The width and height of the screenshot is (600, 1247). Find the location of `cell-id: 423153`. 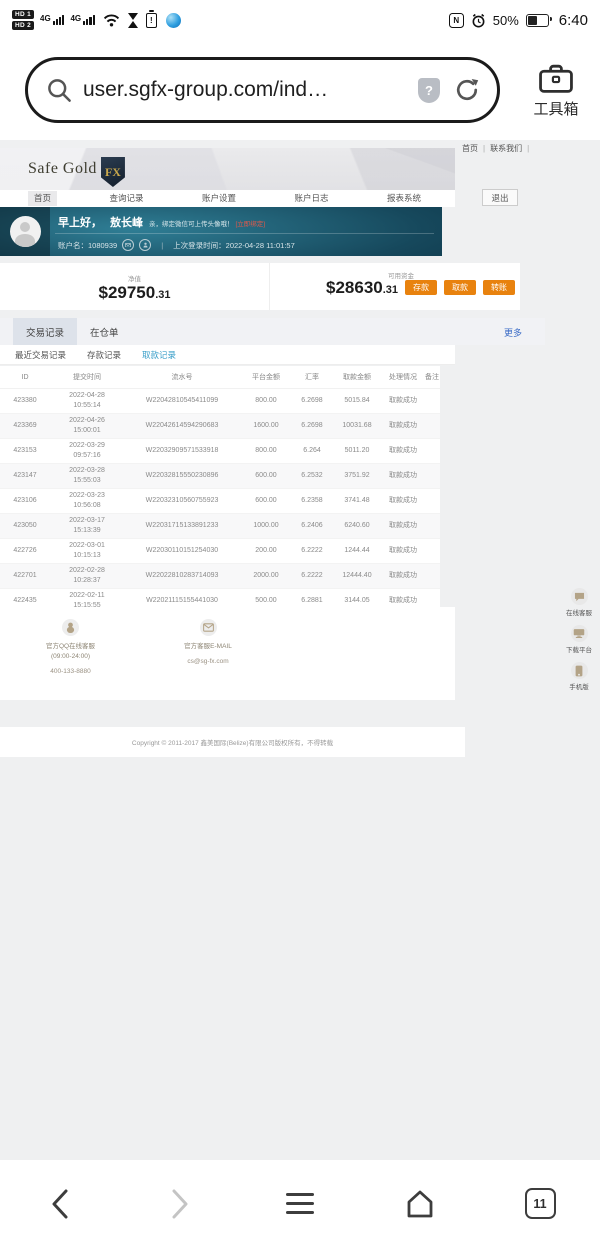

cell-id: 423153 is located at coordinates (25, 451).